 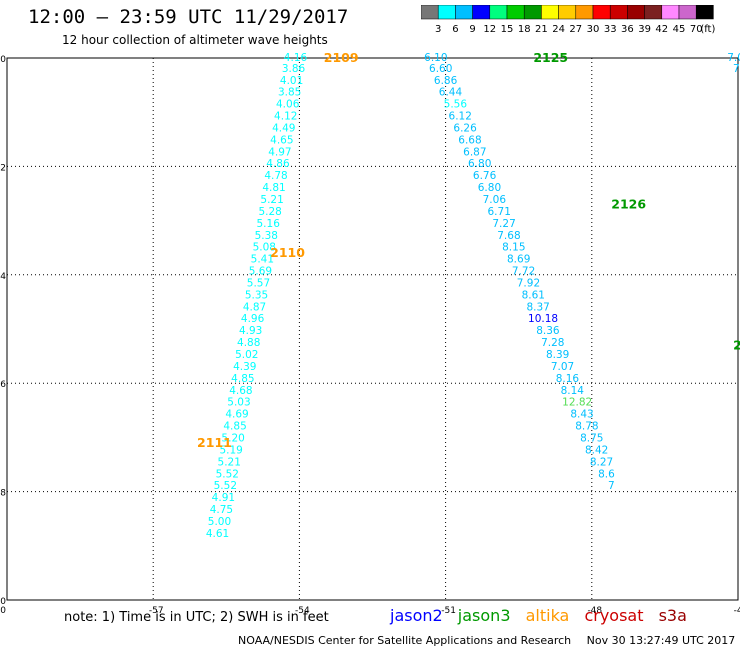 What do you see at coordinates (524, 29) in the screenshot?
I see `scale-label: 18` at bounding box center [524, 29].